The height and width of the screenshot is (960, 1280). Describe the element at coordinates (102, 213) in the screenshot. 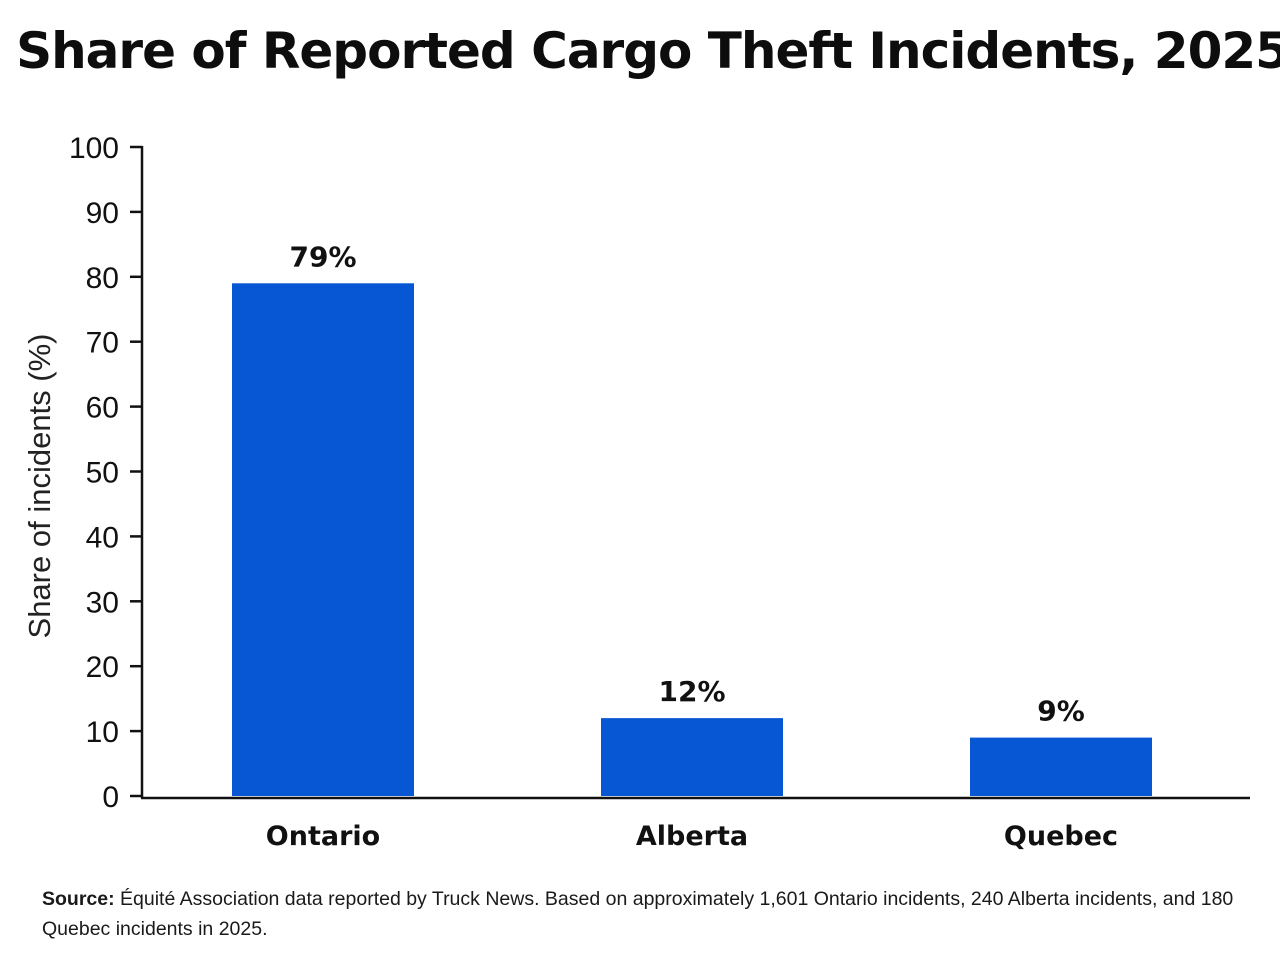

I see `y-tick-label: 90` at that location.